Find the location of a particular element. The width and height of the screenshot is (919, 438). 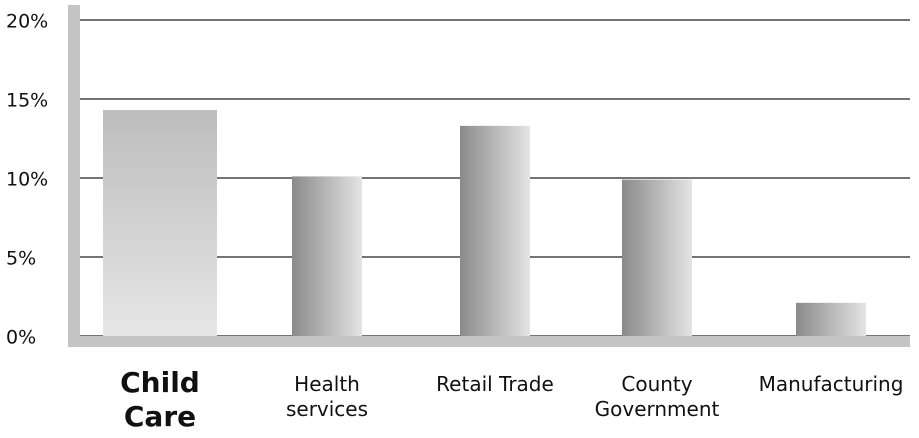

x-tick-label: Child Care is located at coordinates (160, 399).